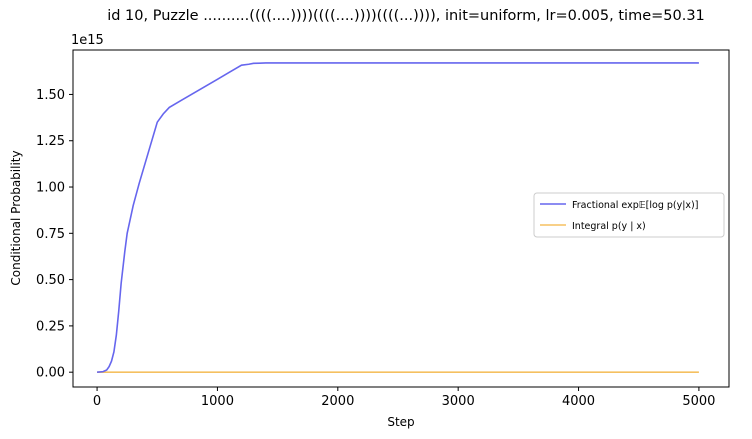 Image resolution: width=752 pixels, height=439 pixels. What do you see at coordinates (97, 401) in the screenshot?
I see `x-tick-label: 0` at bounding box center [97, 401].